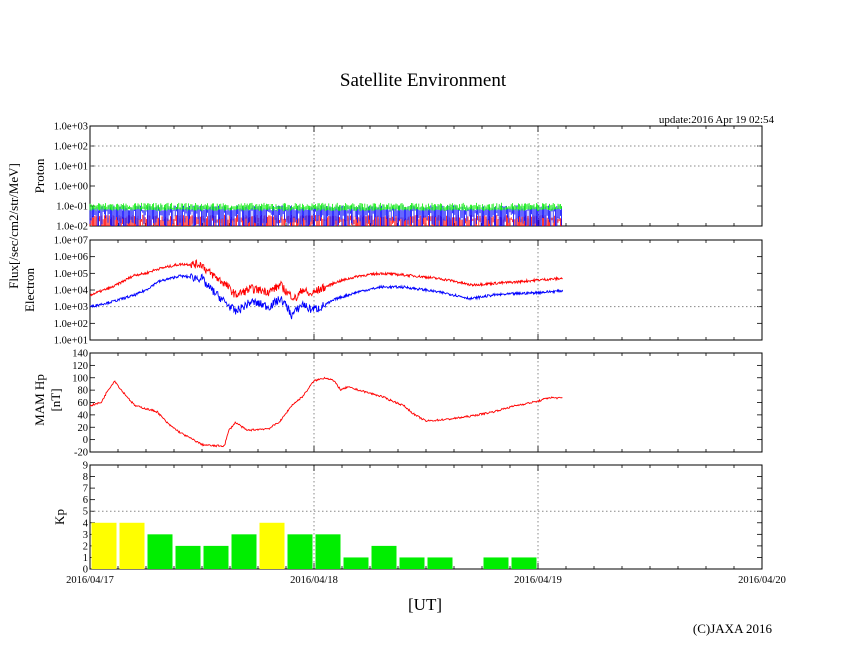  I want to click on y-tick-label: 2, so click(85, 546).